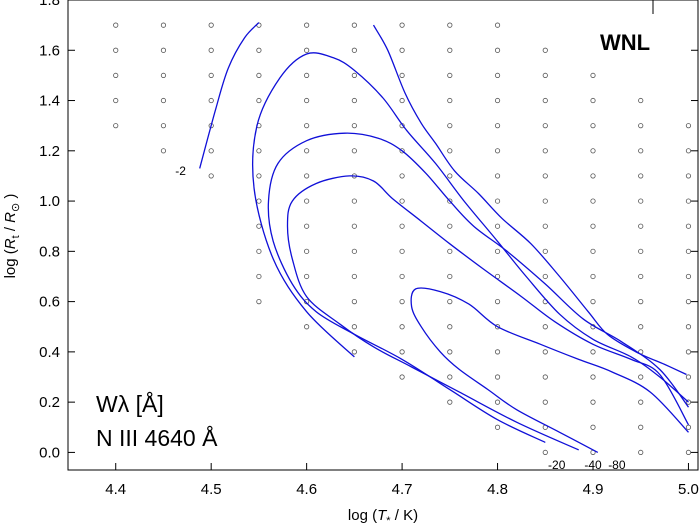  What do you see at coordinates (306, 489) in the screenshot?
I see `x-tick-label: 4.6` at bounding box center [306, 489].